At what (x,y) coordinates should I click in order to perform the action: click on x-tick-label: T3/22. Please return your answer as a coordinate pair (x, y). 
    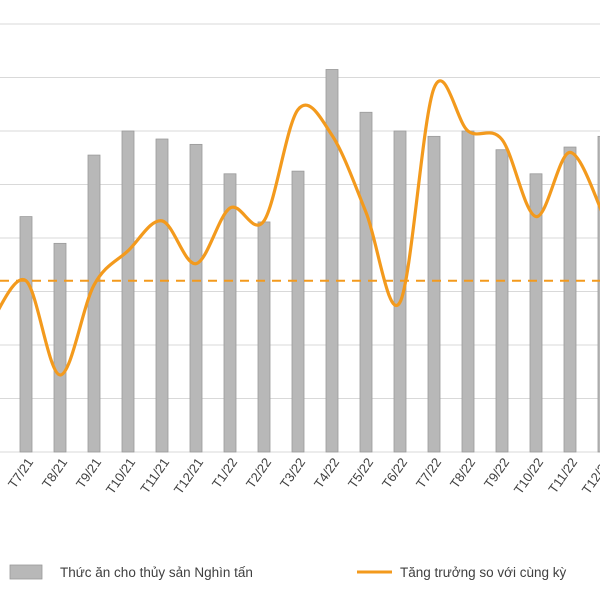
    Looking at the image, I should click on (292, 473).